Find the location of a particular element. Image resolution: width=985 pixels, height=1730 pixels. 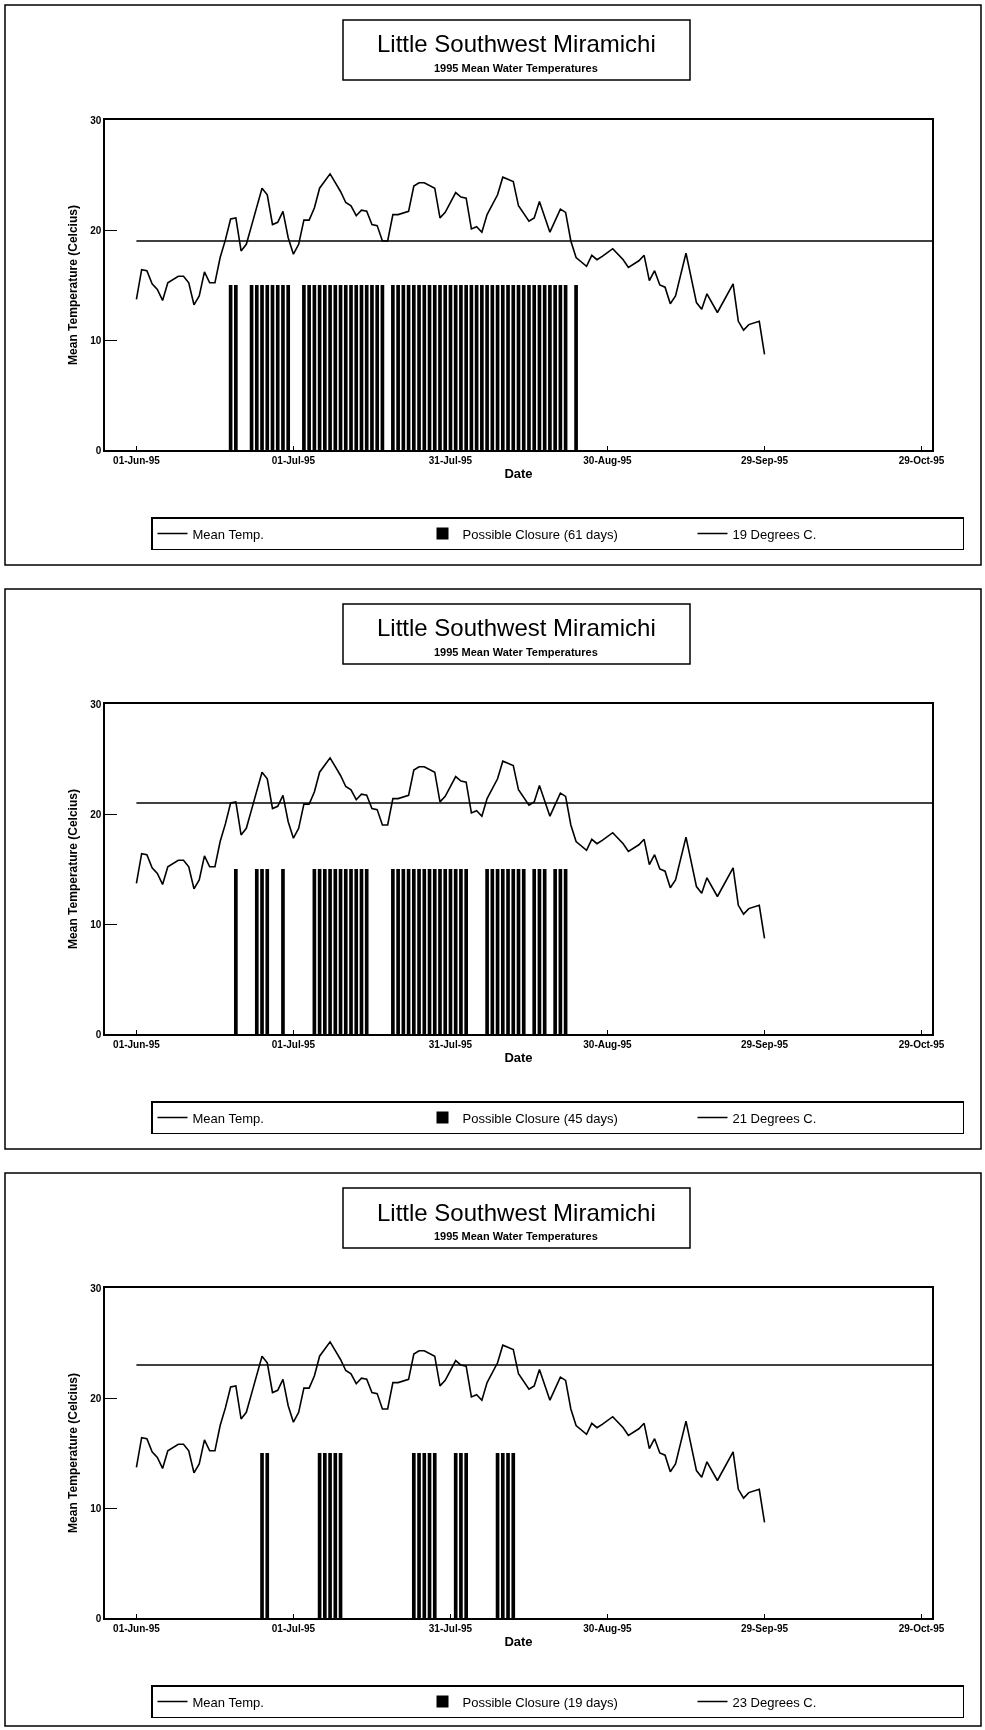

legend-label: 19 Degrees C. is located at coordinates (774, 534).